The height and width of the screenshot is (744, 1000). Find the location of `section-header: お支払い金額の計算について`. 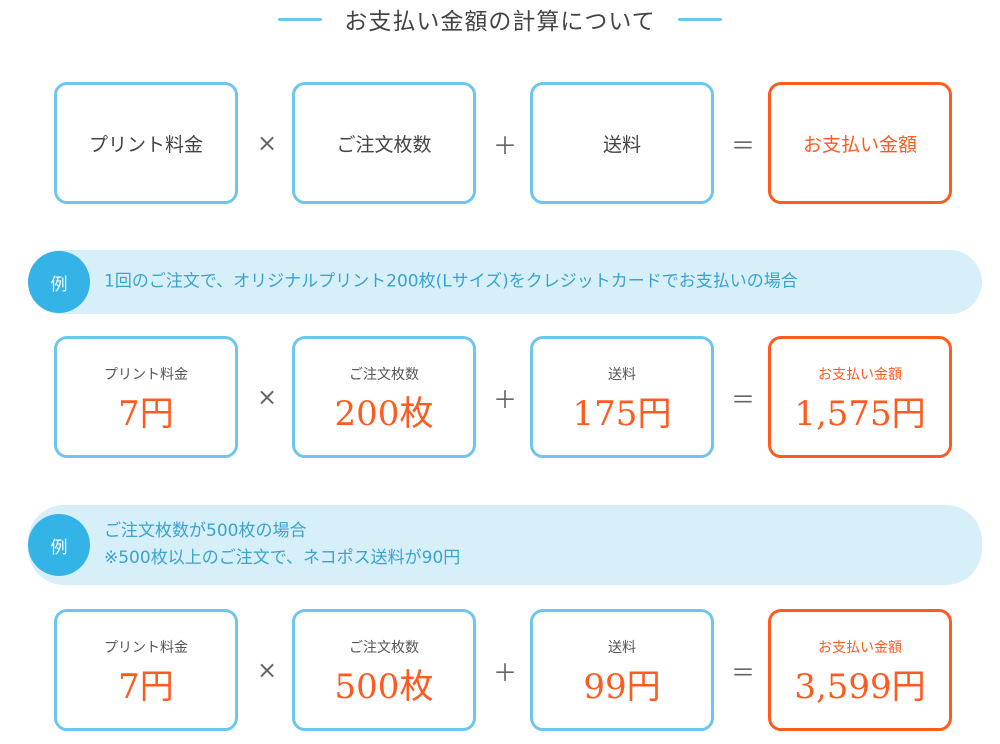

section-header: お支払い金額の計算について is located at coordinates (500, 19).